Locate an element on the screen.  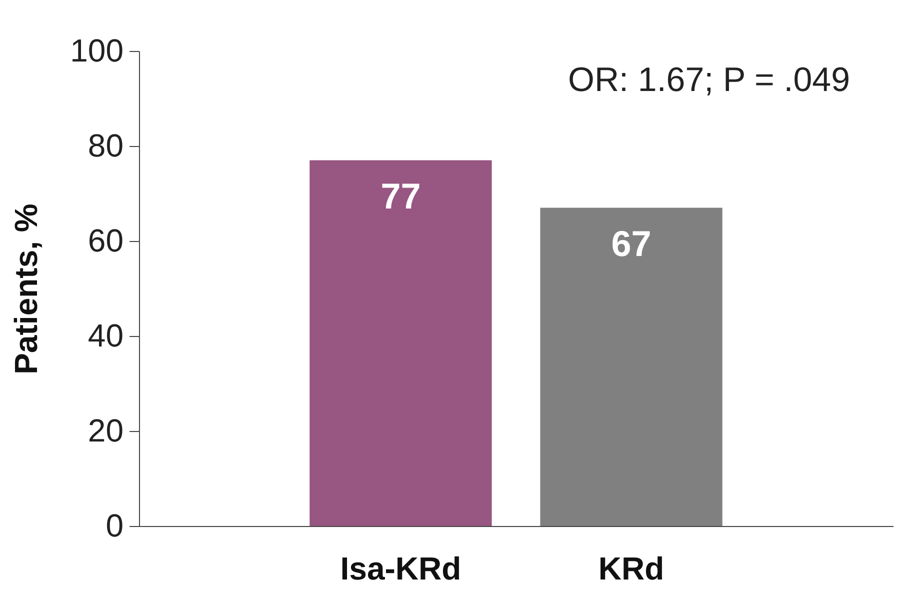
y-tick-label: 60 is located at coordinates (106, 240).